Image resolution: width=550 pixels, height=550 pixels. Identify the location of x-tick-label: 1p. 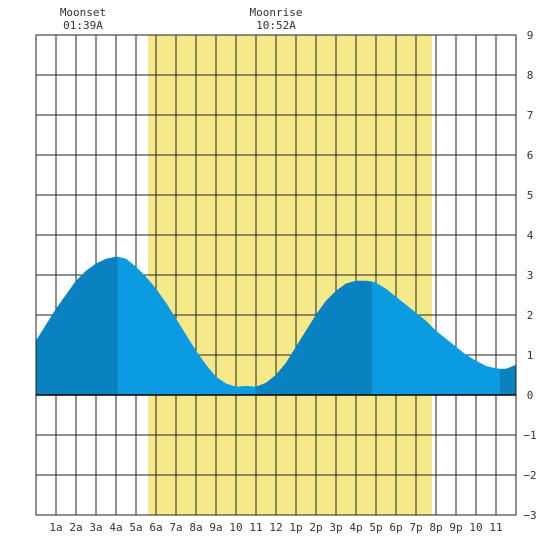
(295, 527).